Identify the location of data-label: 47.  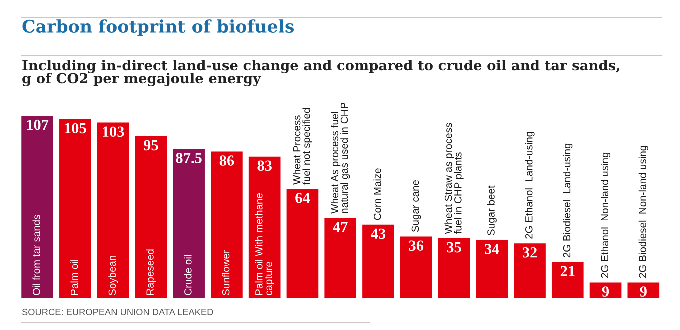
(340, 227).